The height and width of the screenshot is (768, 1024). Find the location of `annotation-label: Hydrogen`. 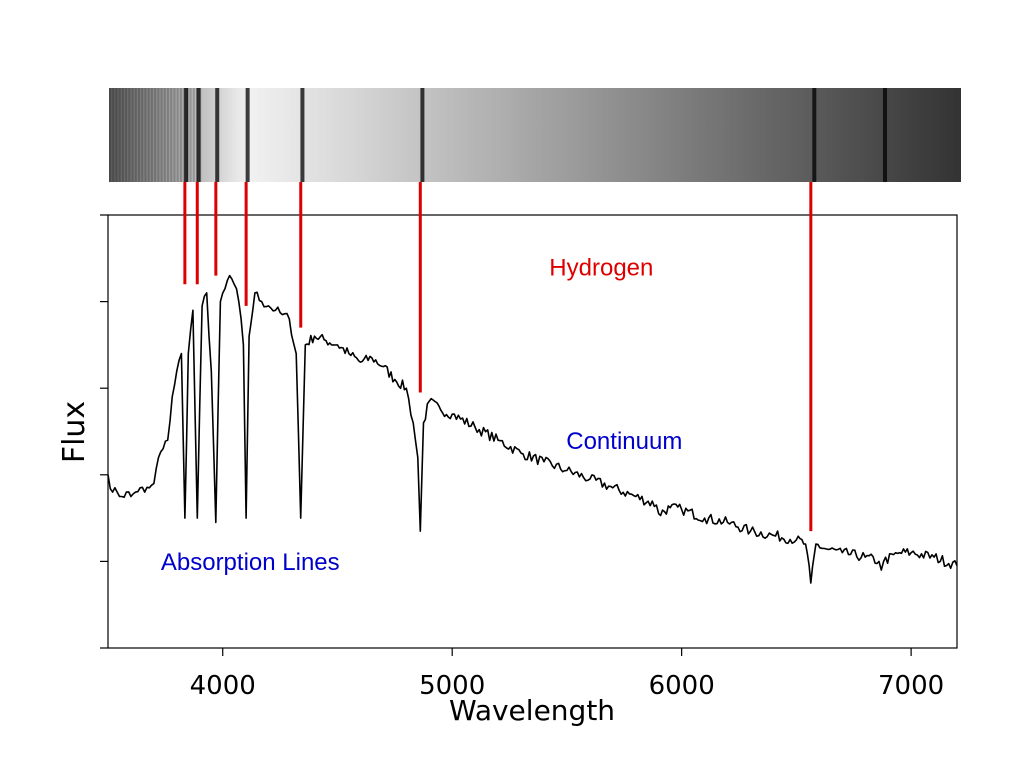

annotation-label: Hydrogen is located at coordinates (601, 268).